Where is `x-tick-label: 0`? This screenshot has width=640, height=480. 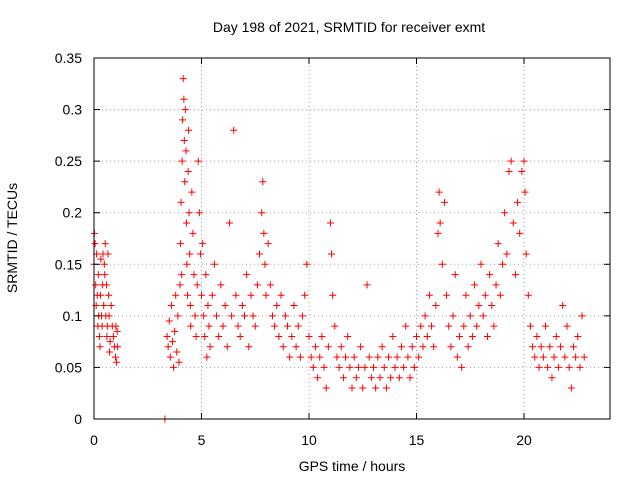 x-tick-label: 0 is located at coordinates (94, 440).